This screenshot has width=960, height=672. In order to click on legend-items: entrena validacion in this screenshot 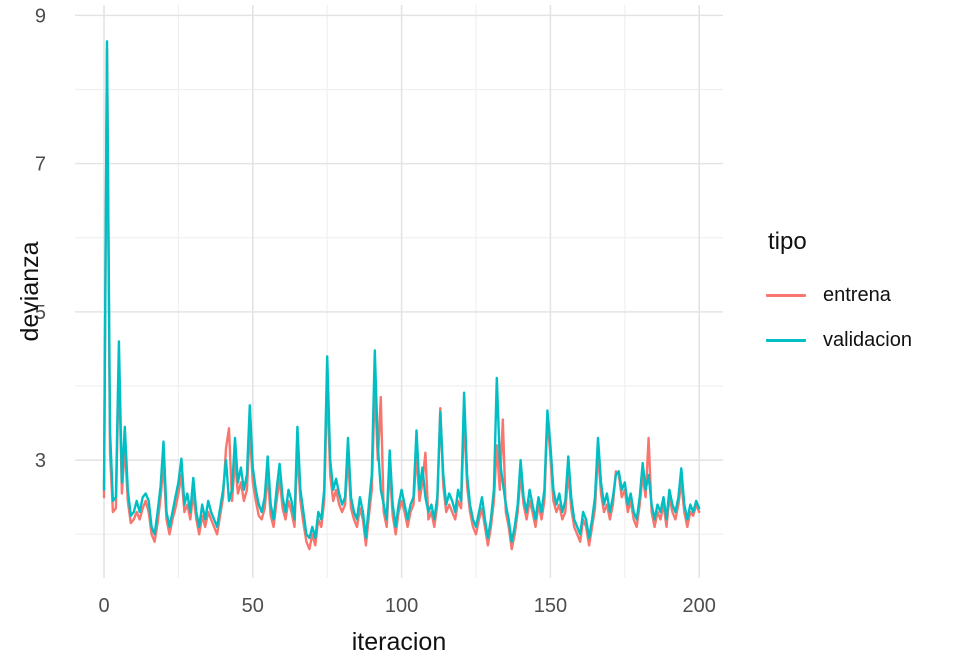, I will do `click(839, 325)`.